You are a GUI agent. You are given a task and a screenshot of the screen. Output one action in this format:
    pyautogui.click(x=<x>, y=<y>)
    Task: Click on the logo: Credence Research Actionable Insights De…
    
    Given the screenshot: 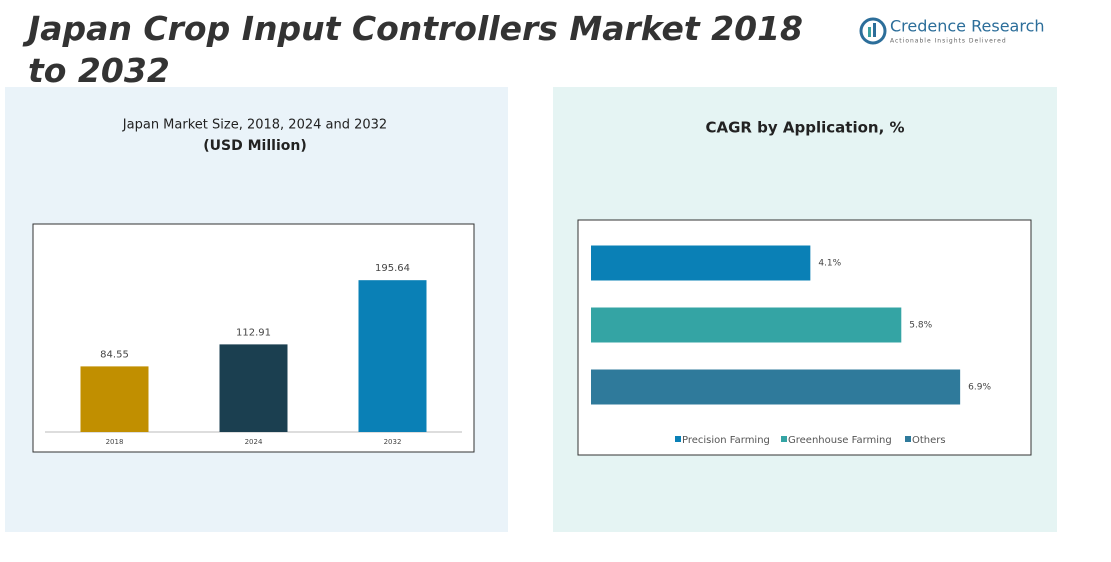 What is the action you would take?
    pyautogui.click(x=952, y=31)
    